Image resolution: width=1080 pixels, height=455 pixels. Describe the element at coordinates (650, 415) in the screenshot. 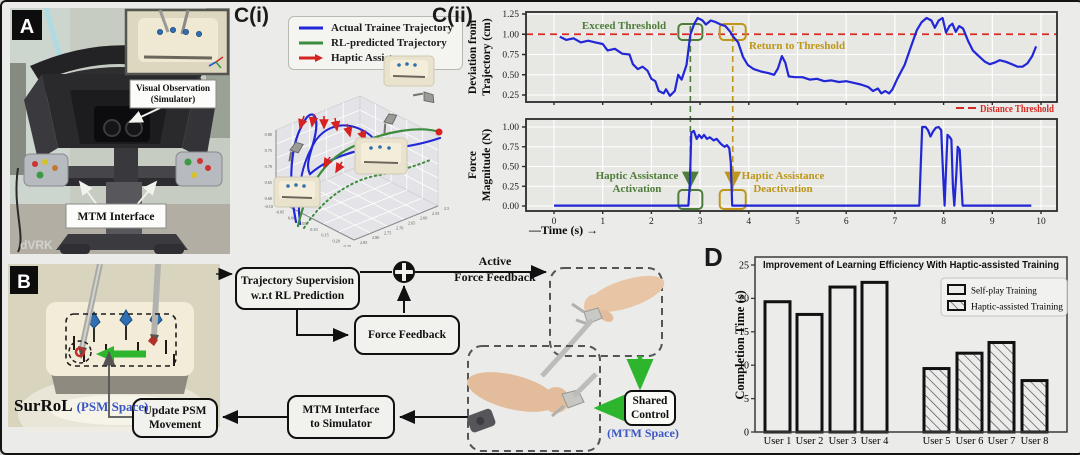

I see `box-text: Control` at that location.